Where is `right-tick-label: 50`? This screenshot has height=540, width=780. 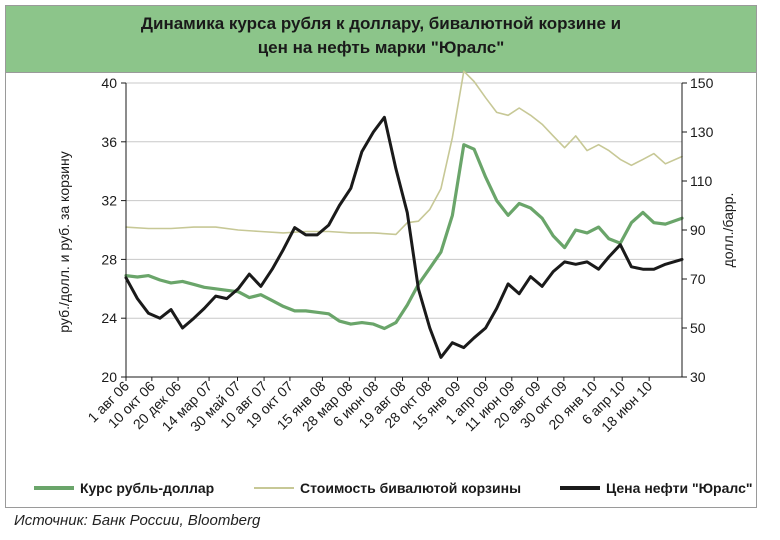
right-tick-label: 50 is located at coordinates (698, 328).